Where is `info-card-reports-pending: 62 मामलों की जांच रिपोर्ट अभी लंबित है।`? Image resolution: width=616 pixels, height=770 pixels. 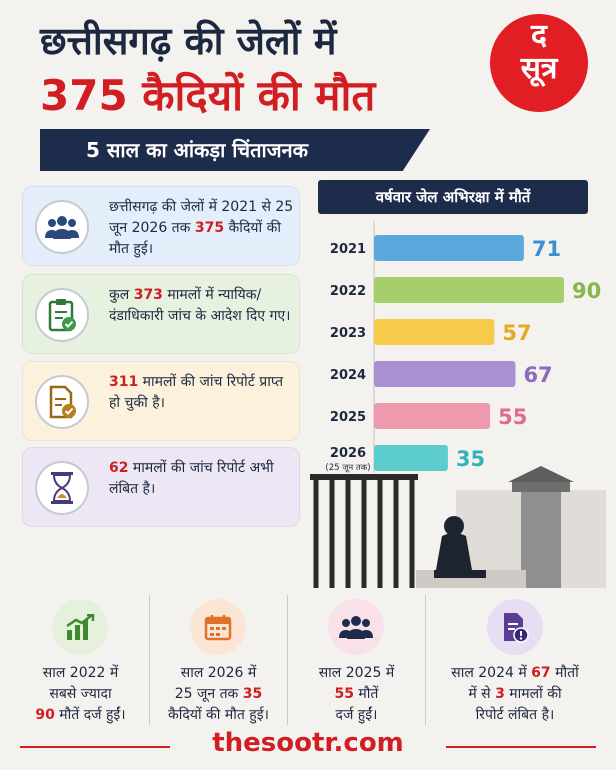 info-card-reports-pending: 62 मामलों की जांच रिपोर्ट अभी लंबित है। is located at coordinates (161, 487).